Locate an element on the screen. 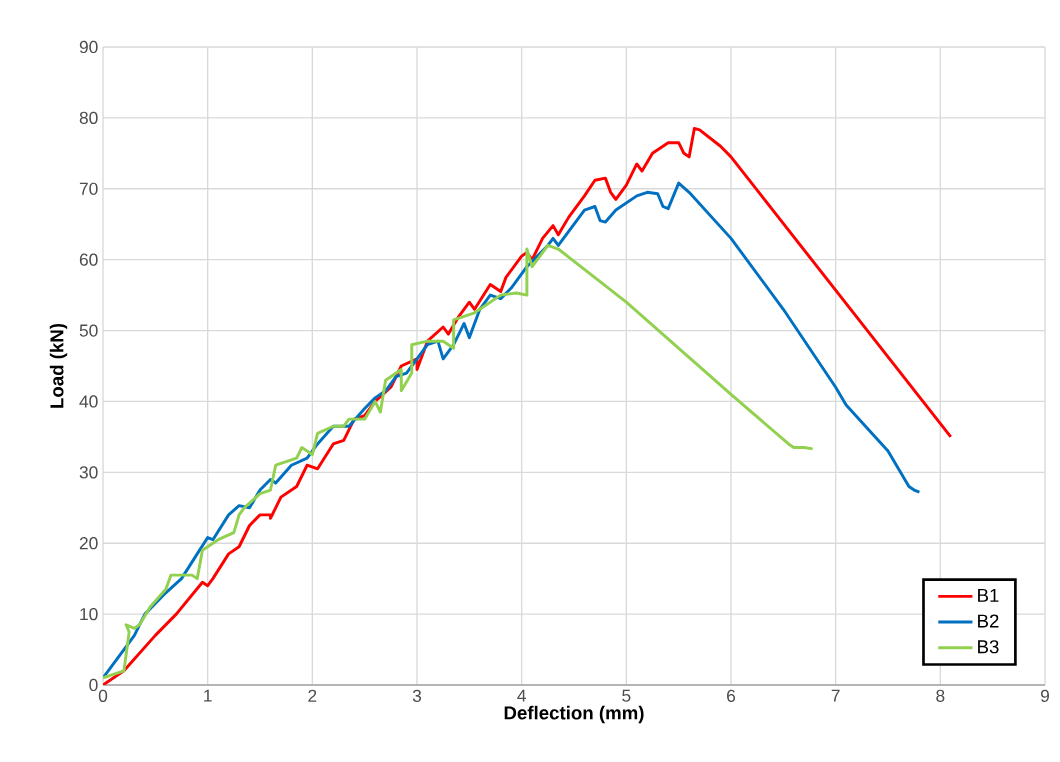 This screenshot has width=1060, height=762. y-tick-label: 90 is located at coordinates (88, 47).